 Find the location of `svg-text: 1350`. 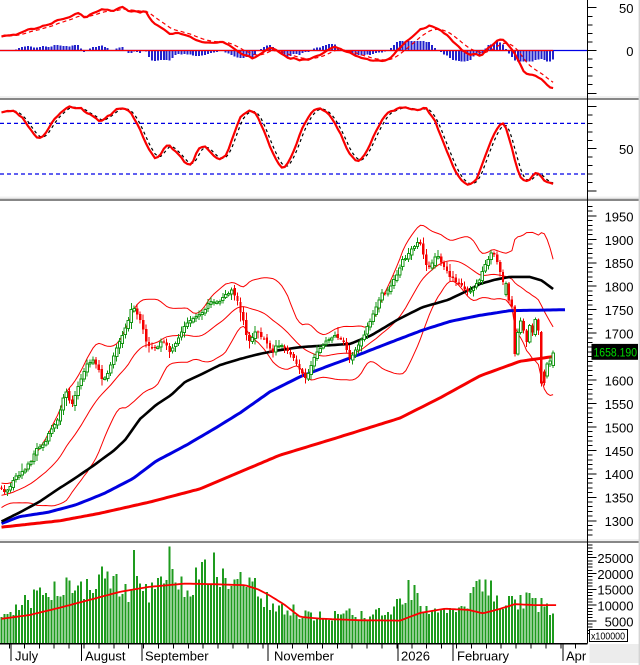

svg-text: 1350 is located at coordinates (619, 498).